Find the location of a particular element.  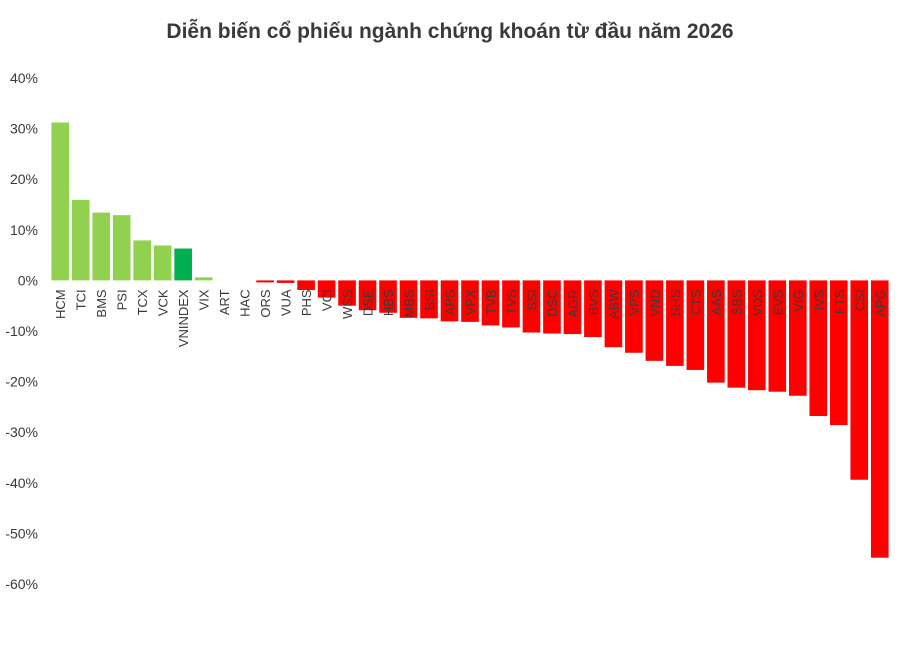

bar-vix is located at coordinates (203, 279).